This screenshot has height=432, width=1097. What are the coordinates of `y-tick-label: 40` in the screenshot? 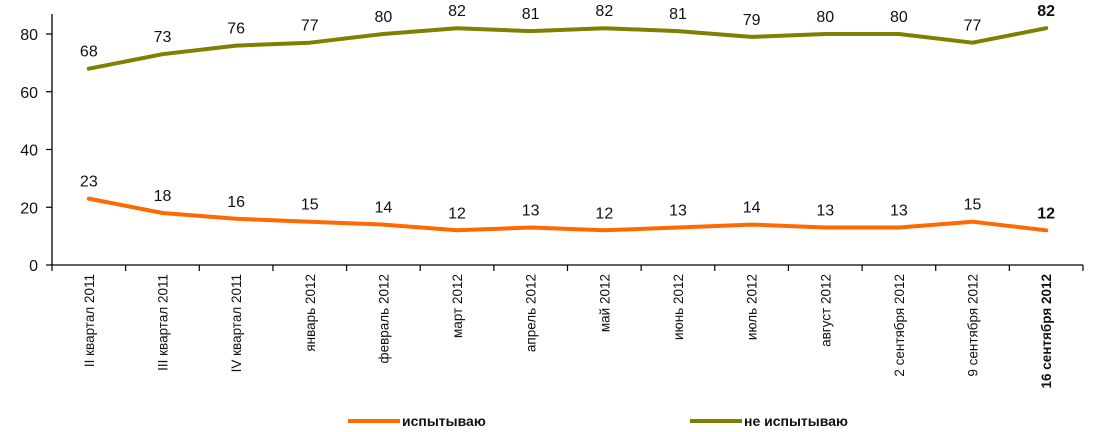 It's located at (29, 151).